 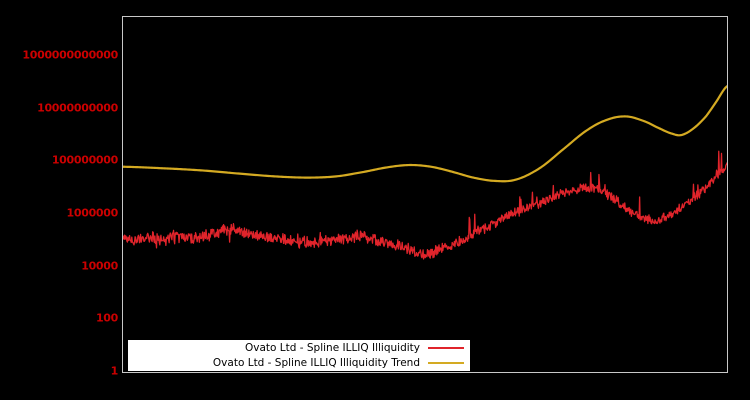 I want to click on legend-row: Ovato Ltd - Spline ILLIQ Illiquidity, so click(x=299, y=348).